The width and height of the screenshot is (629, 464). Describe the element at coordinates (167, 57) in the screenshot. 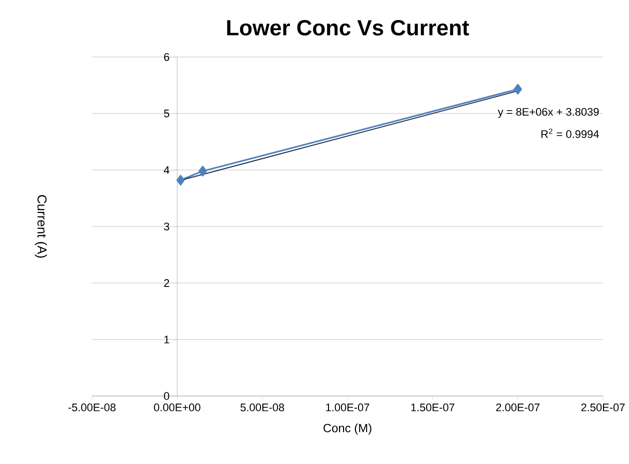

I see `y-tick-label: 6` at that location.